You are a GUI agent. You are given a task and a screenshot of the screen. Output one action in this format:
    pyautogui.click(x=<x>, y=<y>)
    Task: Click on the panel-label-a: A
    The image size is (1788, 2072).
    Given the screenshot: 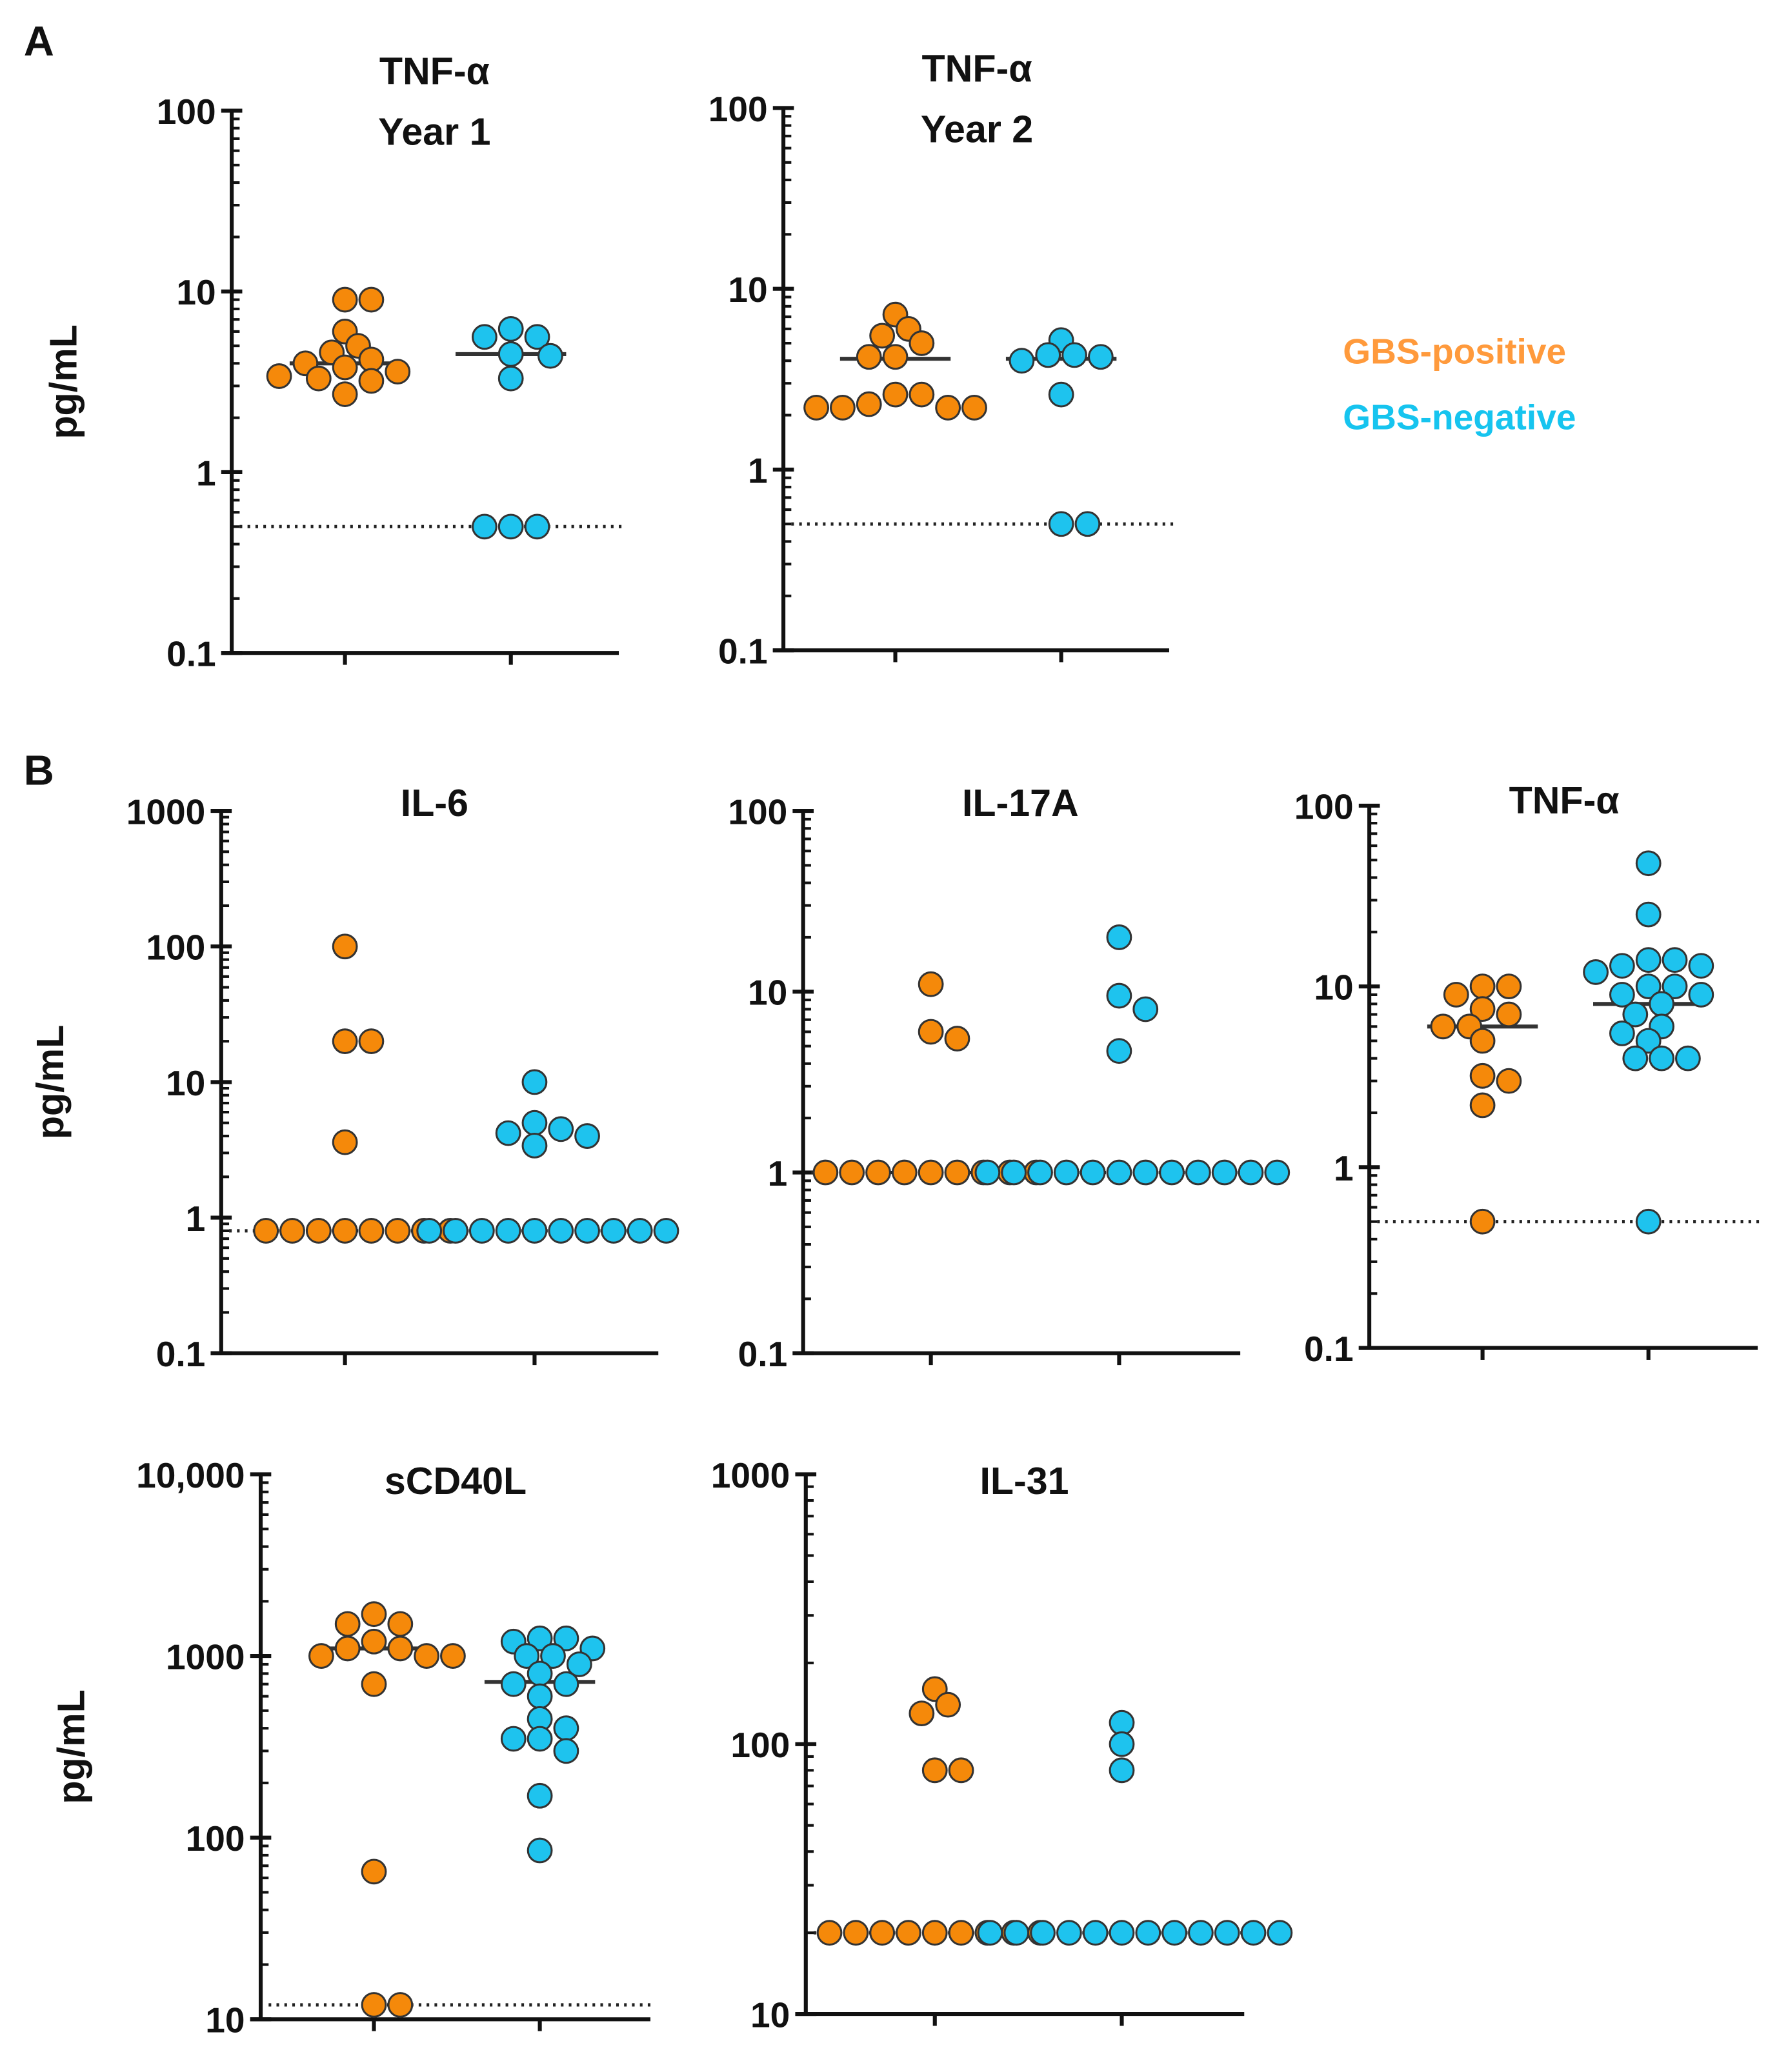 What is the action you would take?
    pyautogui.click(x=39, y=41)
    